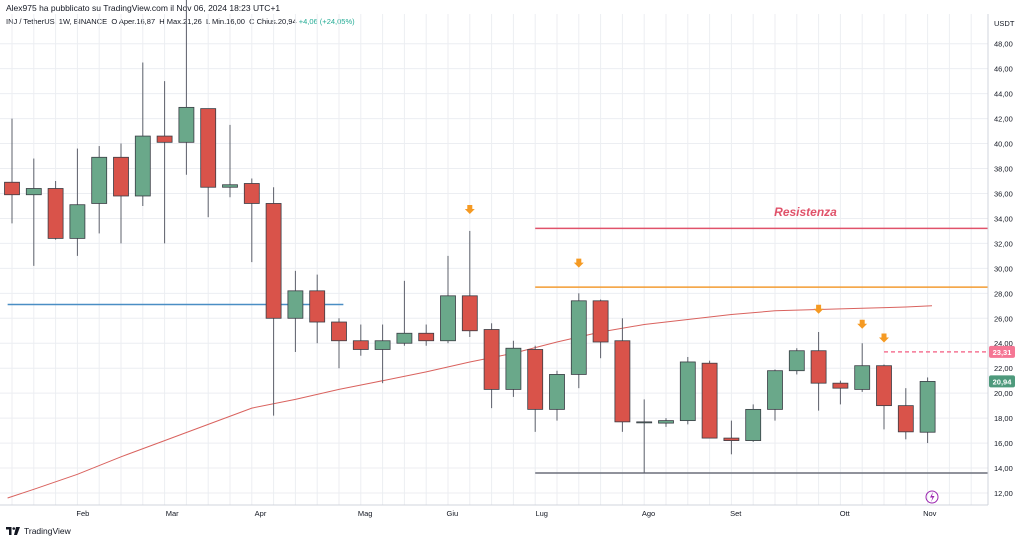 This screenshot has height=541, width=1024. I want to click on price-tick-label: 32,00, so click(1003, 243).